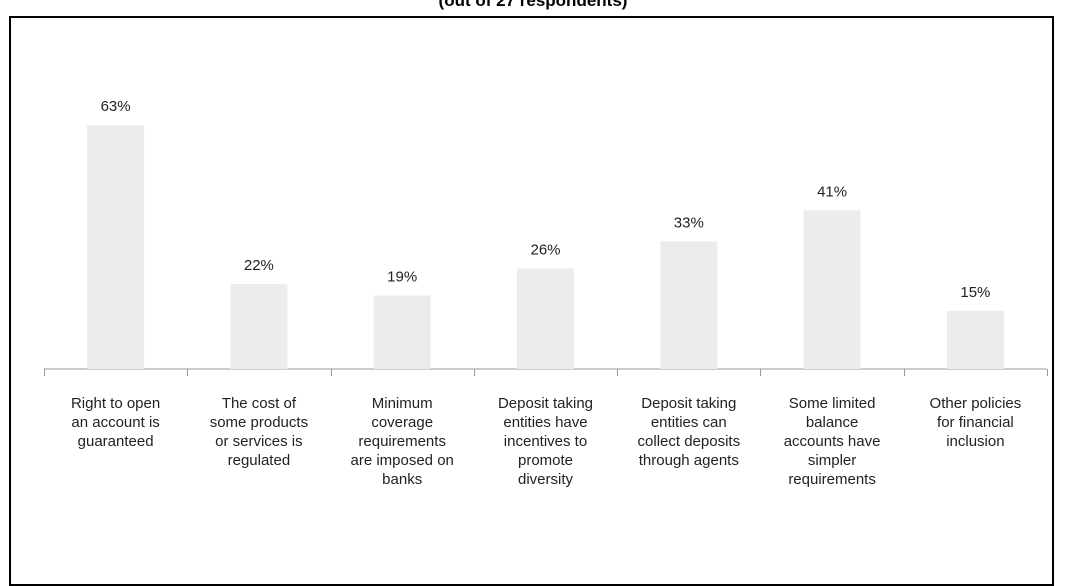 This screenshot has width=1066, height=586. What do you see at coordinates (545, 249) in the screenshot?
I see `bar-value-label: 26%` at bounding box center [545, 249].